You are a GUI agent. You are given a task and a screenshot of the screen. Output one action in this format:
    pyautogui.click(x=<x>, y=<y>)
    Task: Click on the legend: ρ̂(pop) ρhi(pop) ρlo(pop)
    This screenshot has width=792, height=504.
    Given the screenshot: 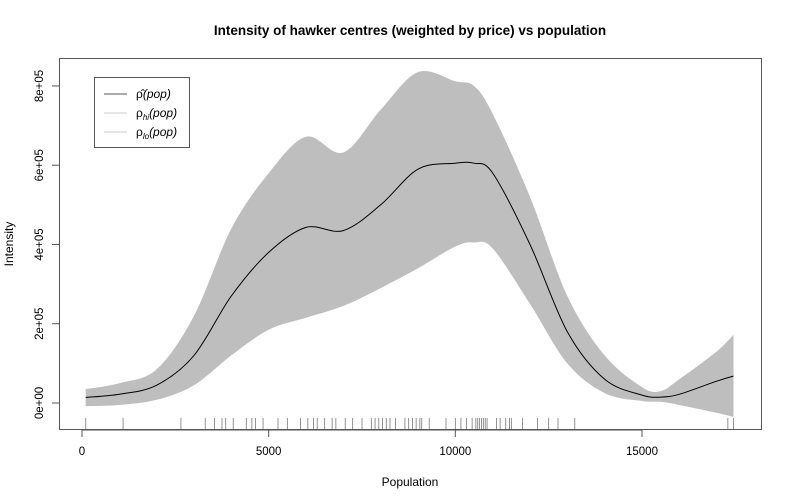 What is the action you would take?
    pyautogui.click(x=142, y=112)
    